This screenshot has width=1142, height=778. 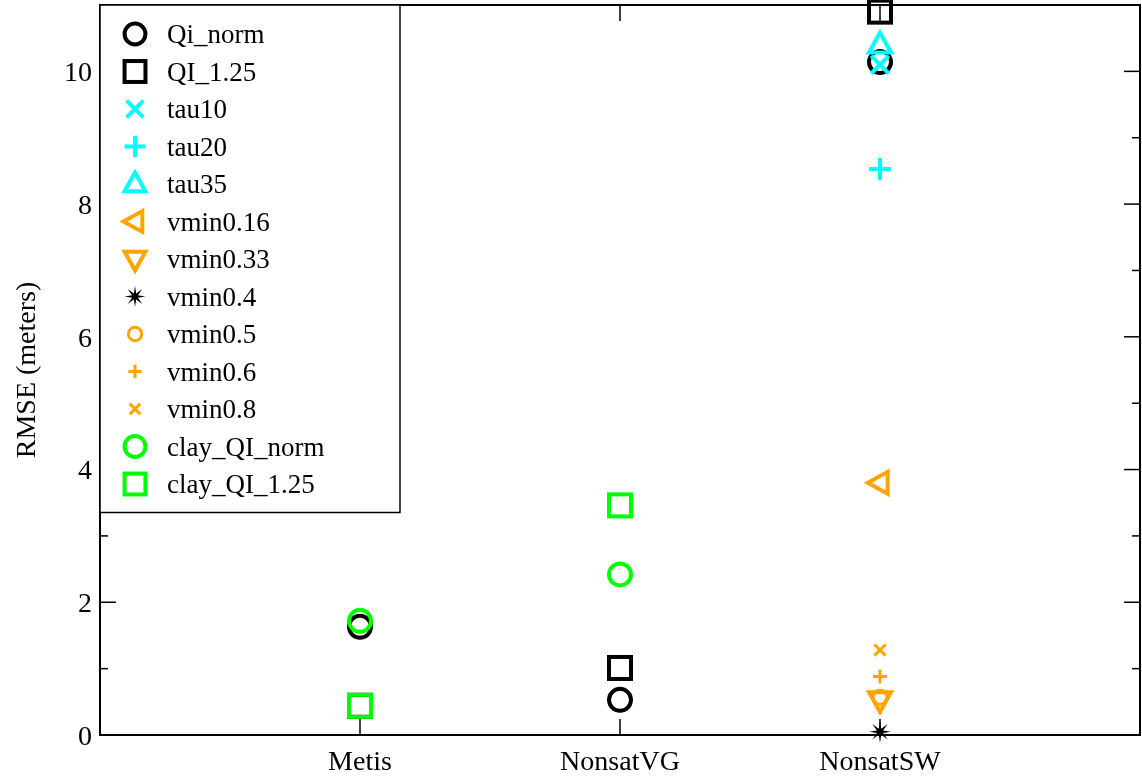 I want to click on legend-label: QI_1.25, so click(x=212, y=71).